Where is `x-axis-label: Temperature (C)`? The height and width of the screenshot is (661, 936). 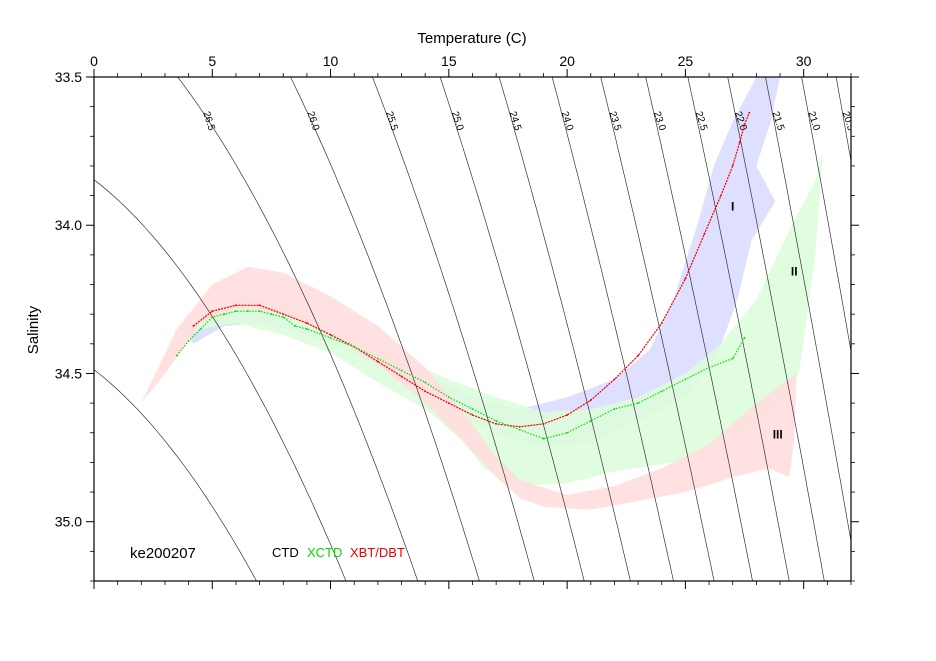 x-axis-label: Temperature (C) is located at coordinates (471, 38).